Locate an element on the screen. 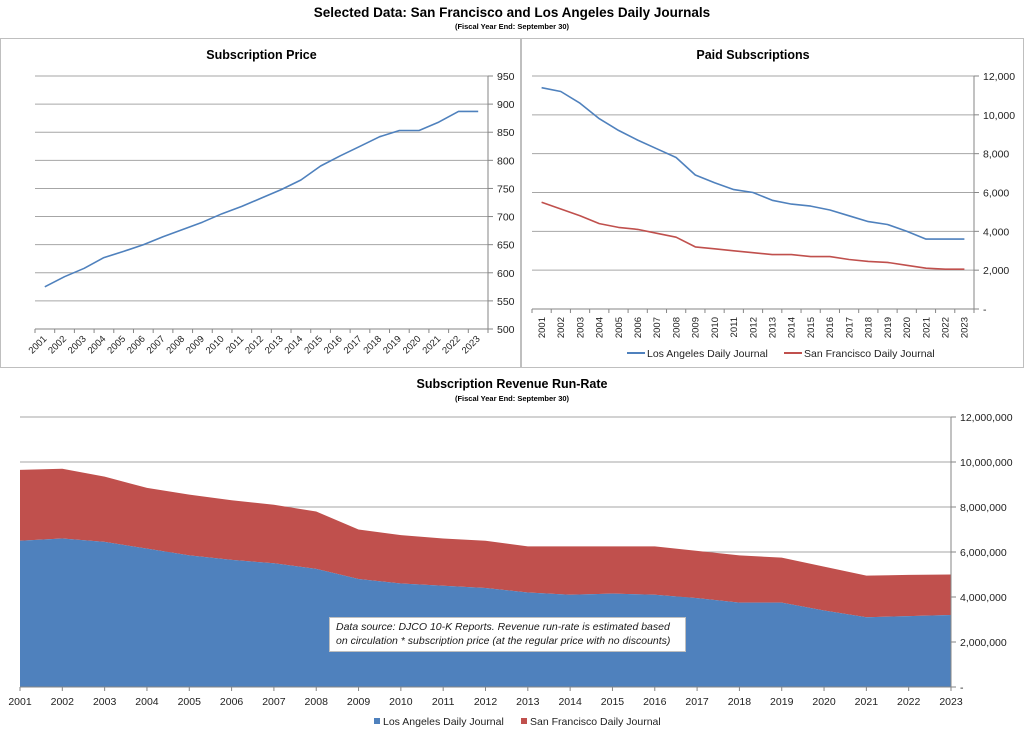 The width and height of the screenshot is (1024, 737). page-subtitle: (Fiscal Year End: September 30) is located at coordinates (512, 26).